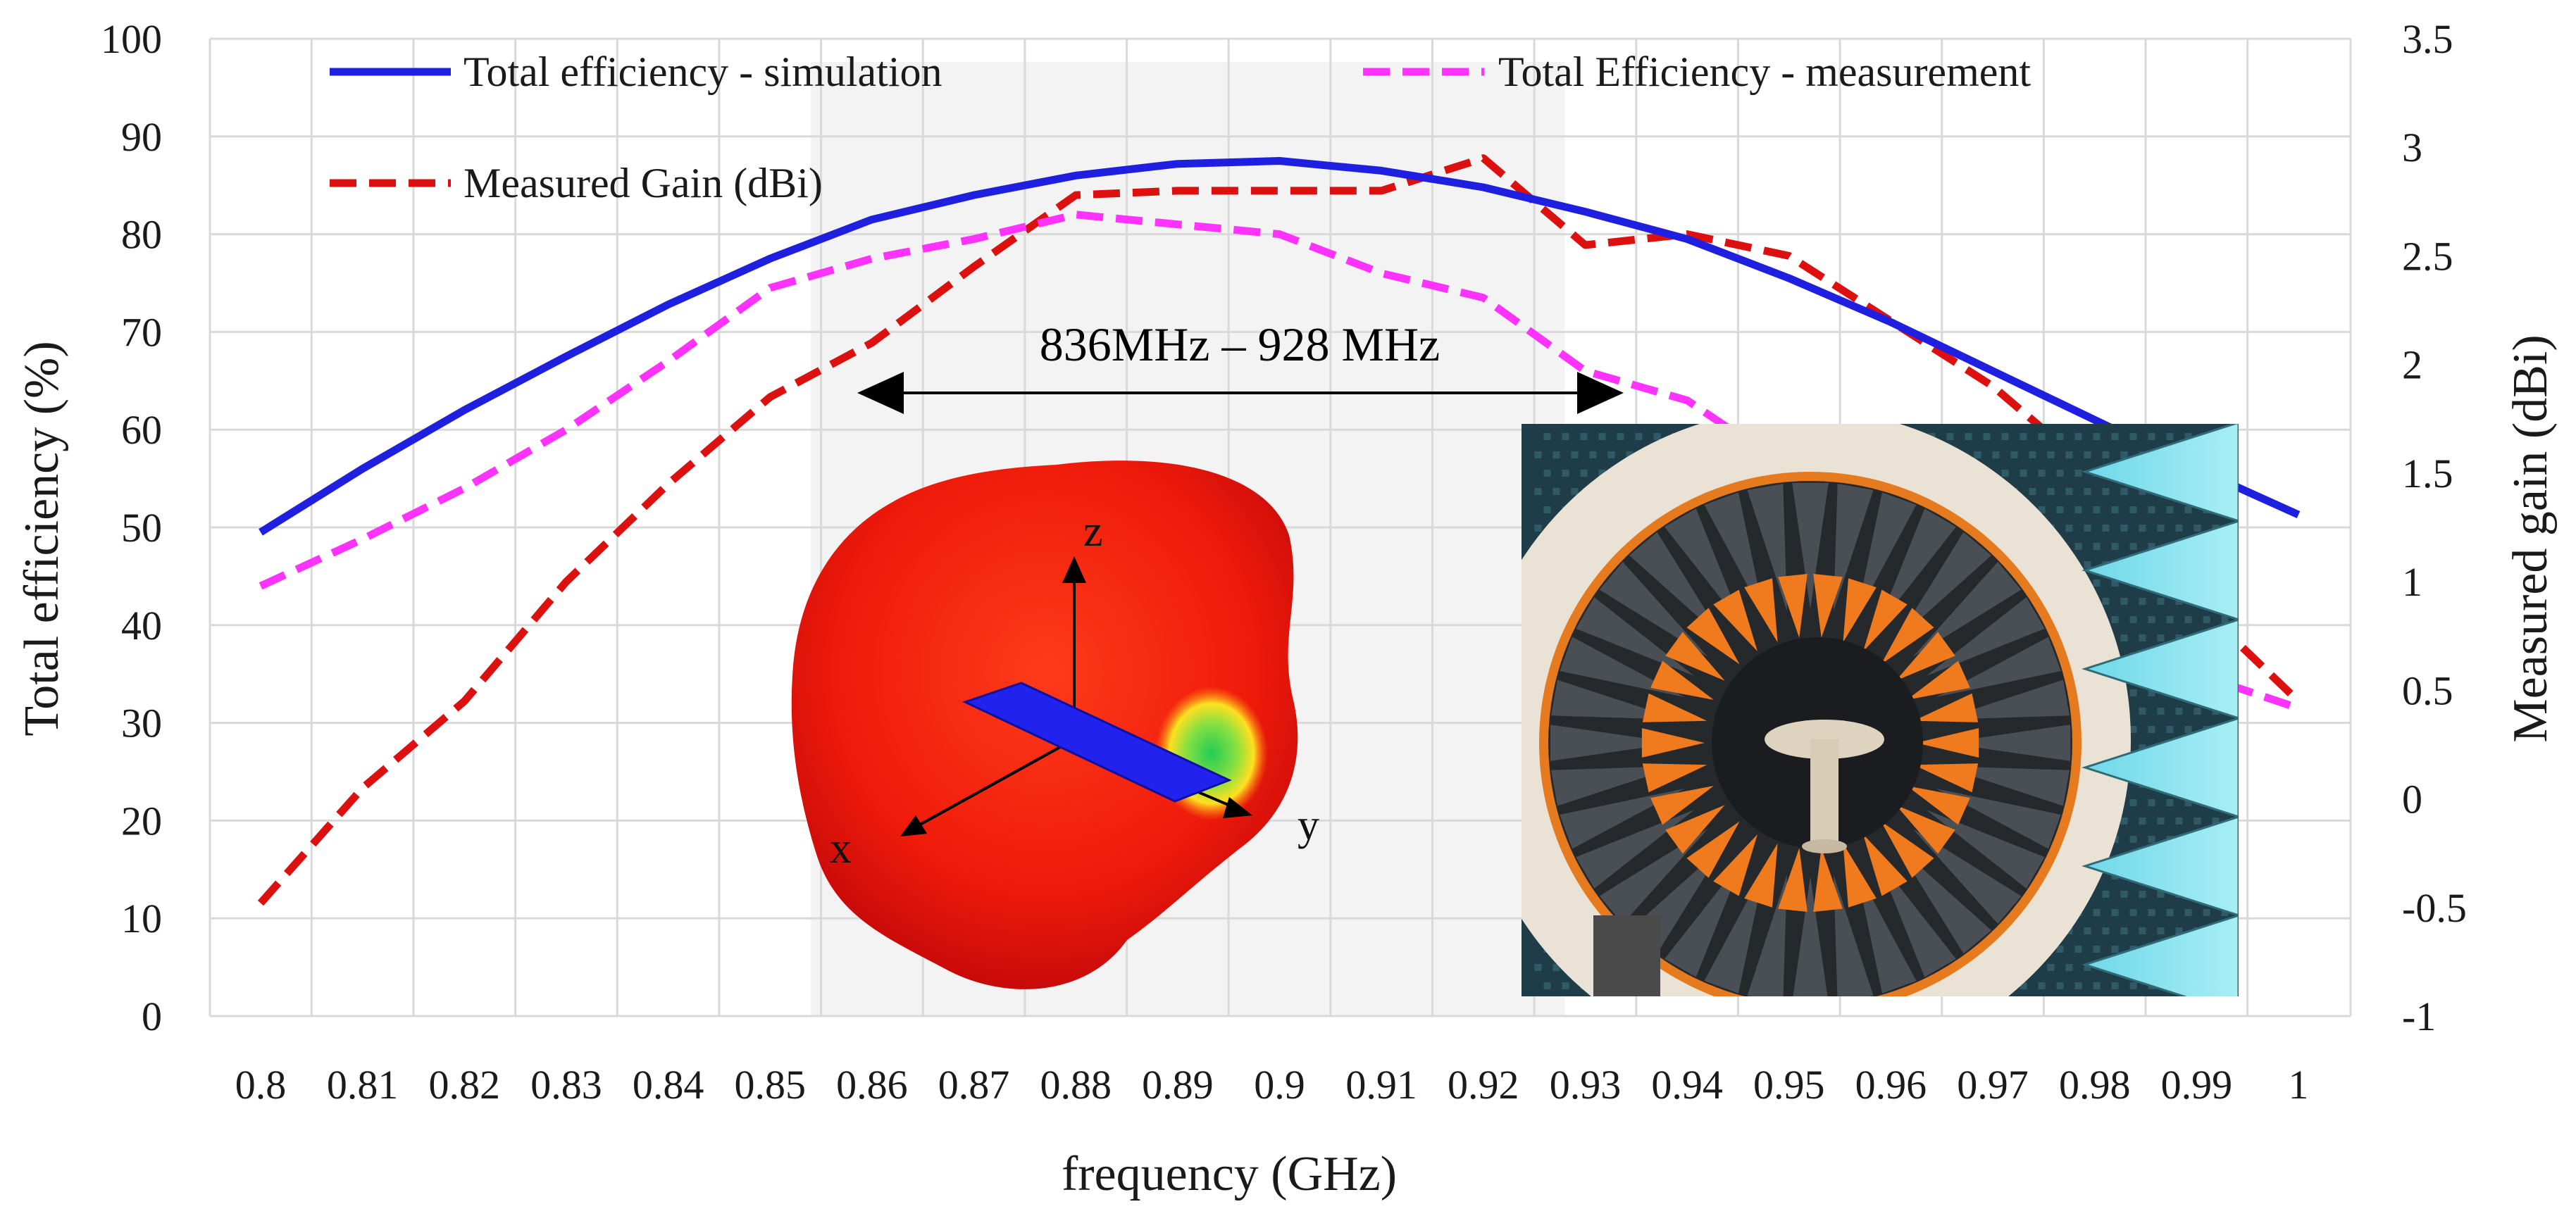  I want to click on left-tick-label: 60, so click(141, 430).